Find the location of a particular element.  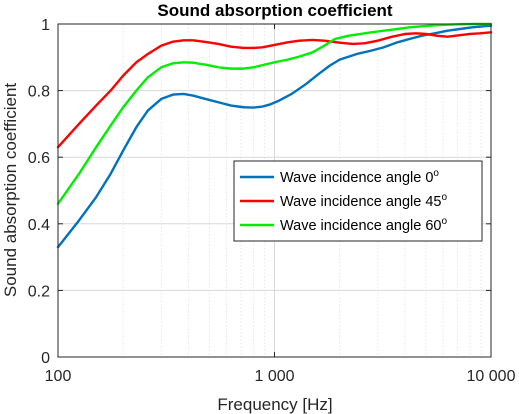

y-tick-label: 0.8 is located at coordinates (39, 92).